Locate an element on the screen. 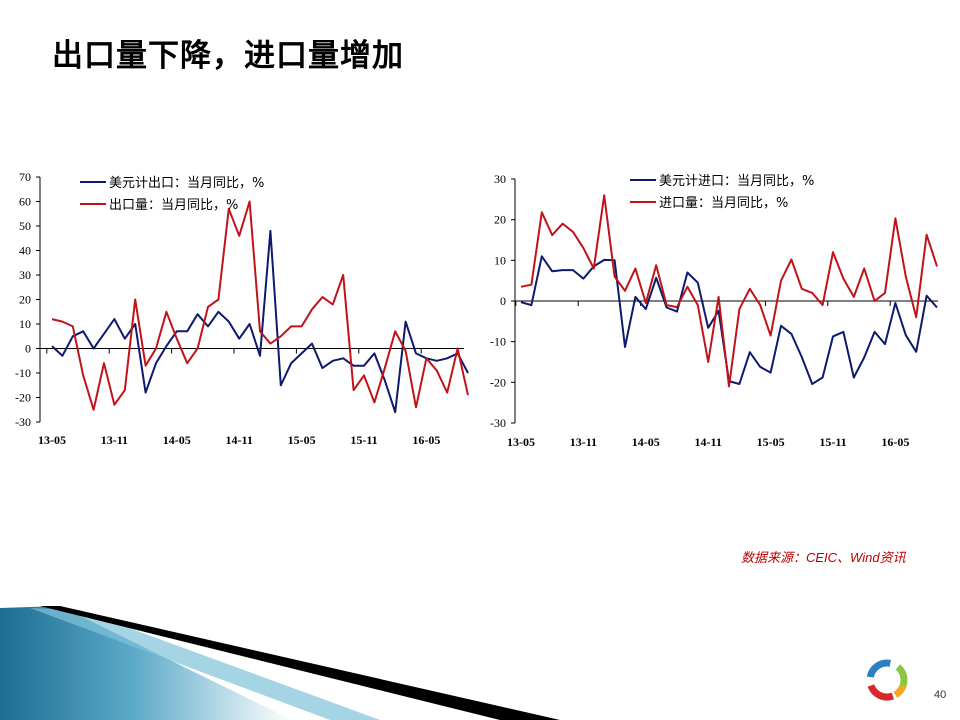 This screenshot has width=960, height=720. legend-label: 美元计进口：当月同比，% is located at coordinates (736, 181).